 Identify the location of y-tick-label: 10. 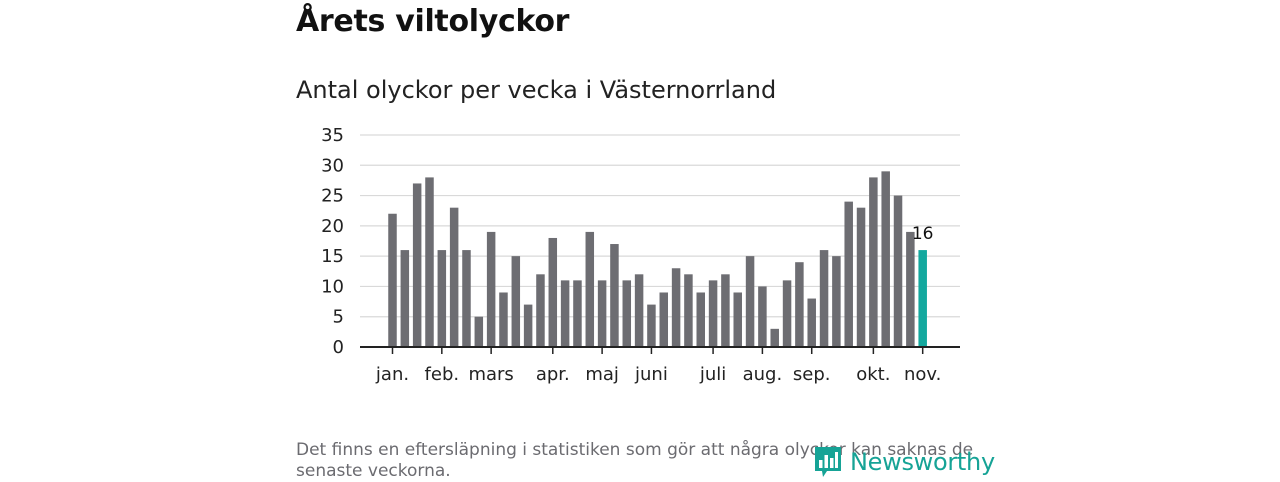
(332, 286).